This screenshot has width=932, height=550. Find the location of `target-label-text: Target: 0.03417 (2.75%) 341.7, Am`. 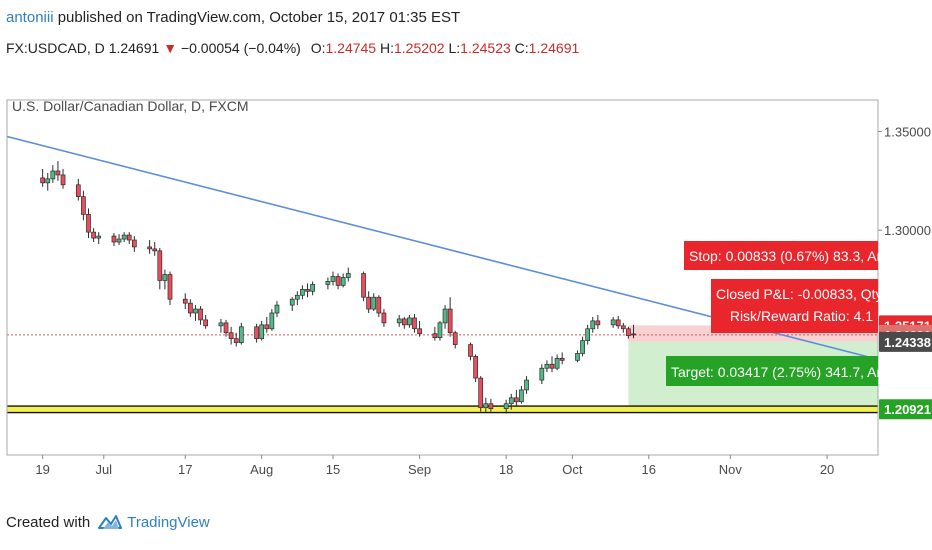

target-label-text: Target: 0.03417 (2.75%) 341.7, Am is located at coordinates (779, 372).